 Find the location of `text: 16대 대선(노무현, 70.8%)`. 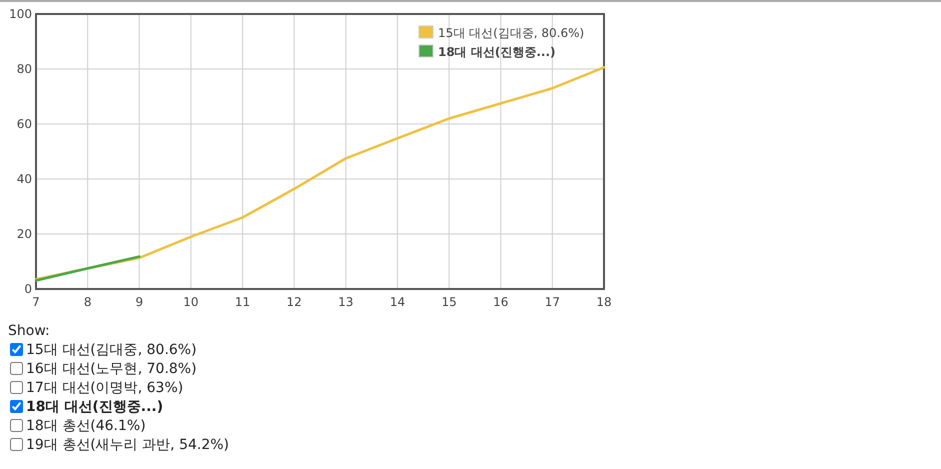

text: 16대 대선(노무현, 70.8%) is located at coordinates (111, 369).